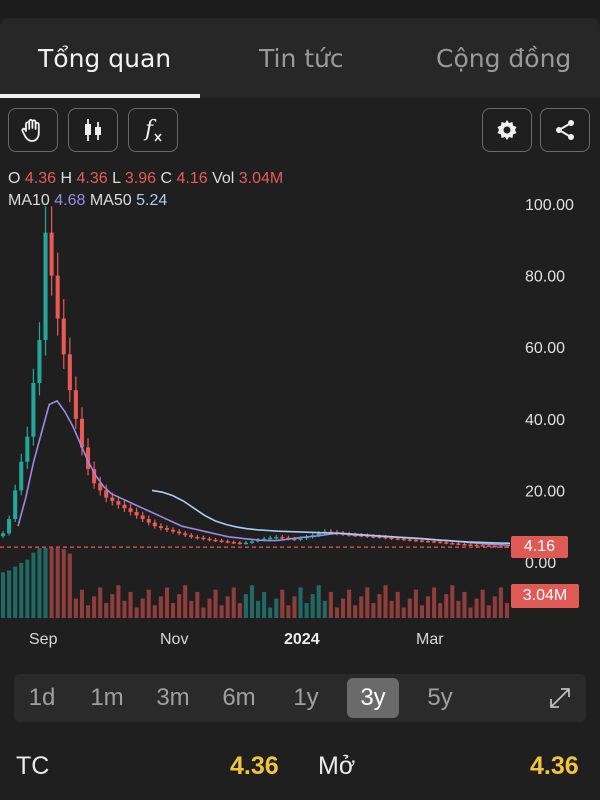 The height and width of the screenshot is (800, 600). Describe the element at coordinates (301, 58) in the screenshot. I see `tab-news: Tin tức` at that location.